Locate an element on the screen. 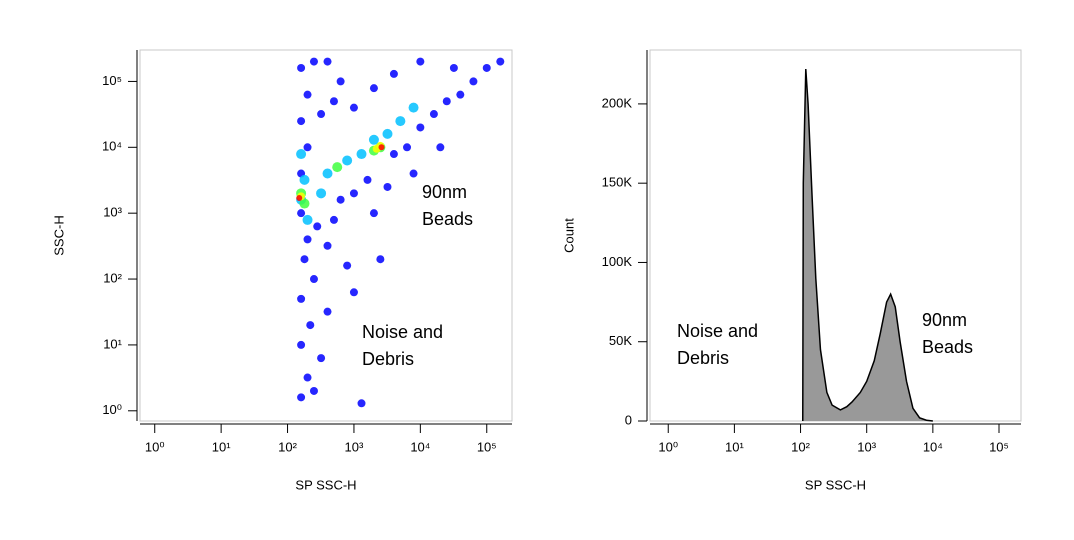  histogram-area is located at coordinates (867, 245).